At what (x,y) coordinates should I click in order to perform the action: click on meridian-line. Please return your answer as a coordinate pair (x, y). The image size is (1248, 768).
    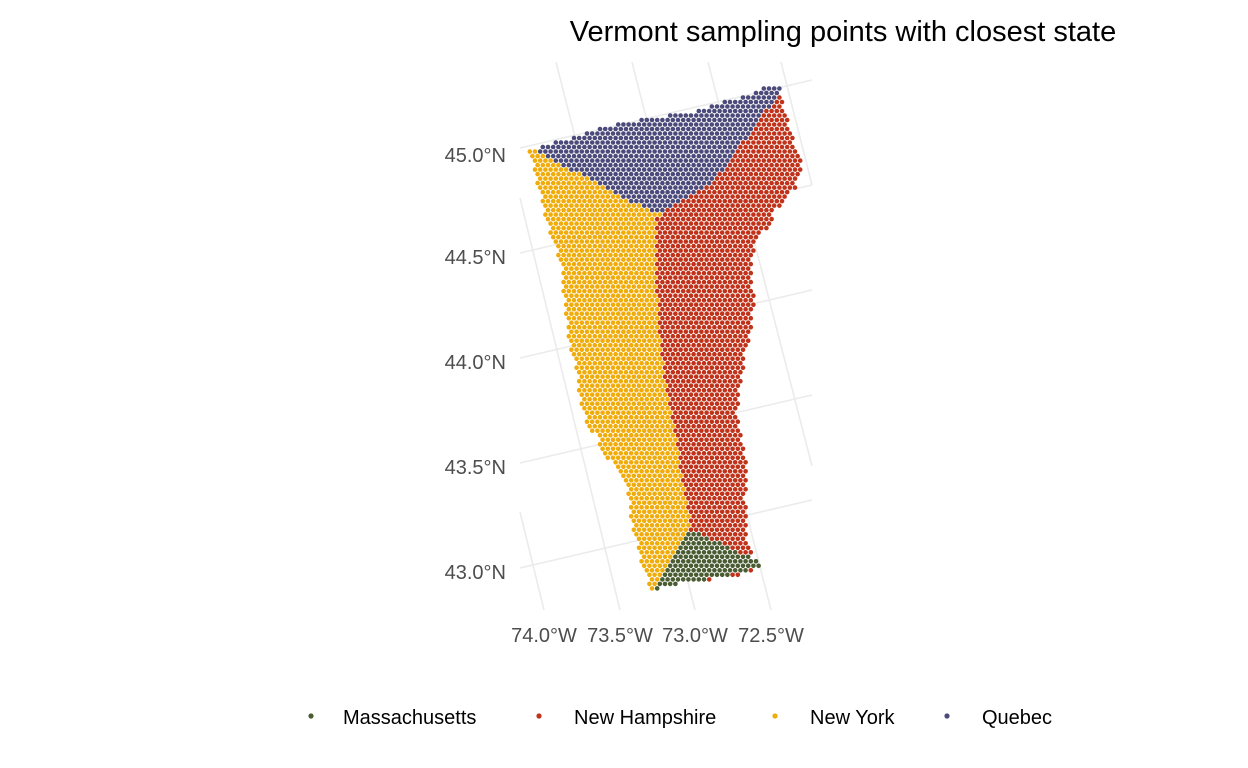
    Looking at the image, I should click on (796, 123).